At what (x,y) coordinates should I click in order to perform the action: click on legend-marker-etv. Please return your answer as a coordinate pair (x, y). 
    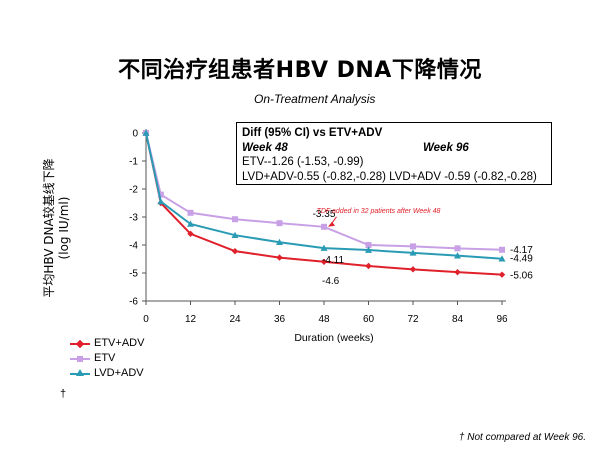
    Looking at the image, I should click on (80, 359).